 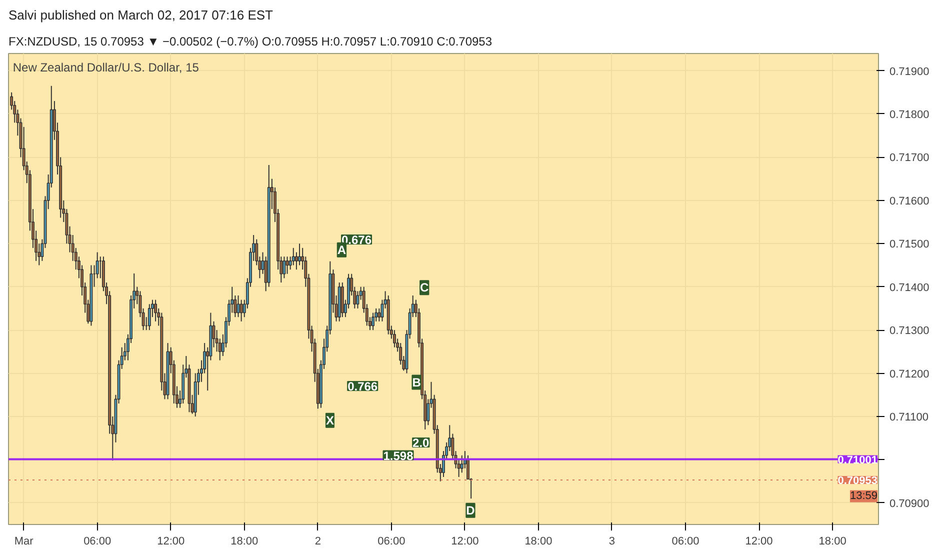 What do you see at coordinates (341, 249) in the screenshot?
I see `annotation: A` at bounding box center [341, 249].